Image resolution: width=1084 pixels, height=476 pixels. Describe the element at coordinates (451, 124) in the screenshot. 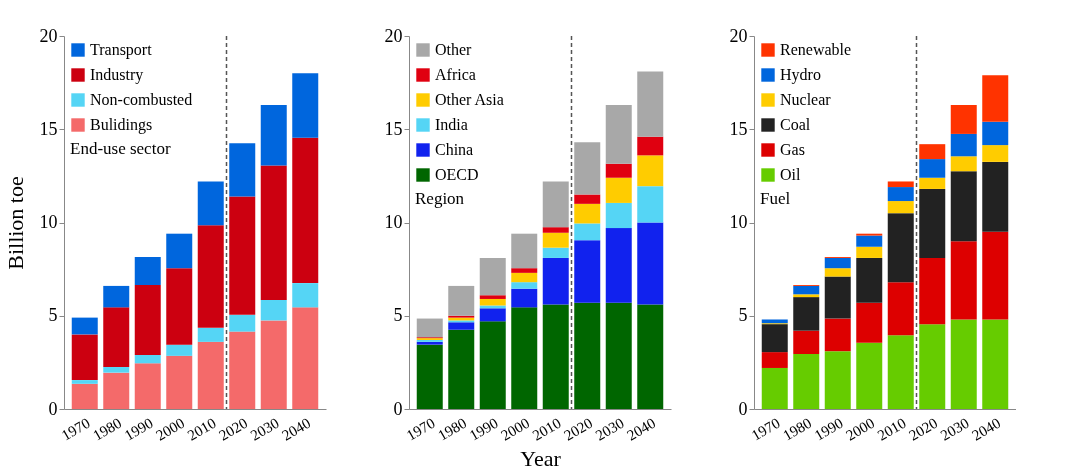

I see `legend-label: India` at that location.